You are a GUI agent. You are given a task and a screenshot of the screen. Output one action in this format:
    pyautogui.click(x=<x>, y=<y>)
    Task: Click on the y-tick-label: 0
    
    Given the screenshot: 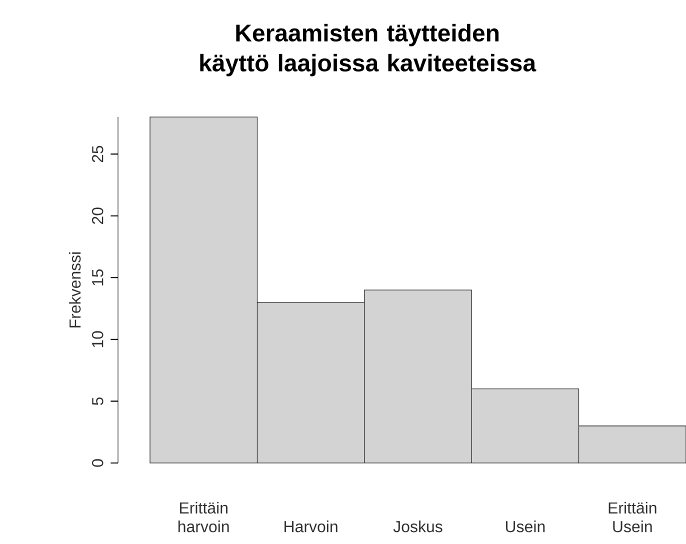 What is the action you would take?
    pyautogui.click(x=98, y=463)
    